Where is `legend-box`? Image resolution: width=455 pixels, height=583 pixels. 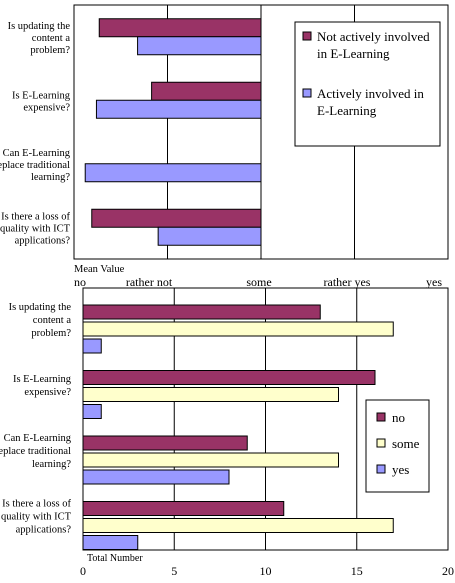 legend-box is located at coordinates (367, 84).